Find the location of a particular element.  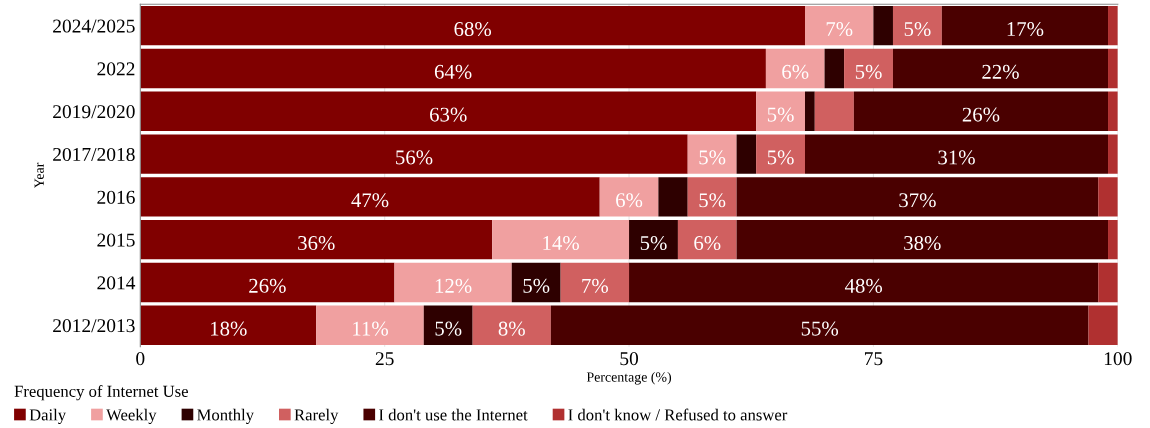

y-axis-title: Year is located at coordinates (39, 175).